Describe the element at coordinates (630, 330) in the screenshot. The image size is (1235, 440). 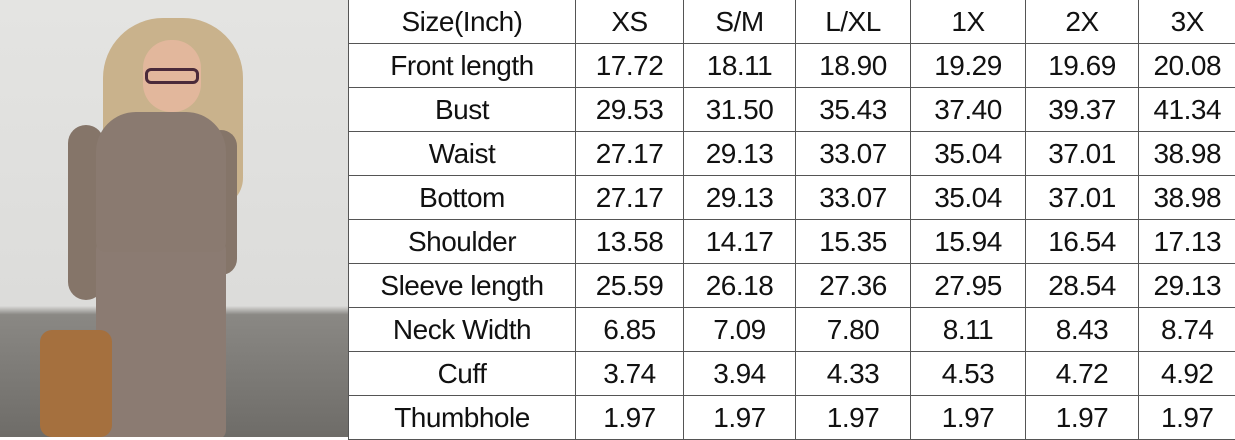
I see `measurement-value: 6.85` at that location.